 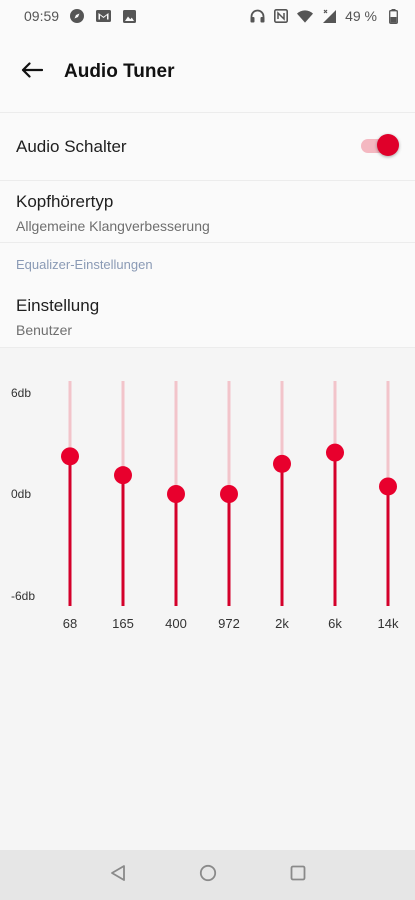 I want to click on eq-band-2k: 2k, so click(x=282, y=506).